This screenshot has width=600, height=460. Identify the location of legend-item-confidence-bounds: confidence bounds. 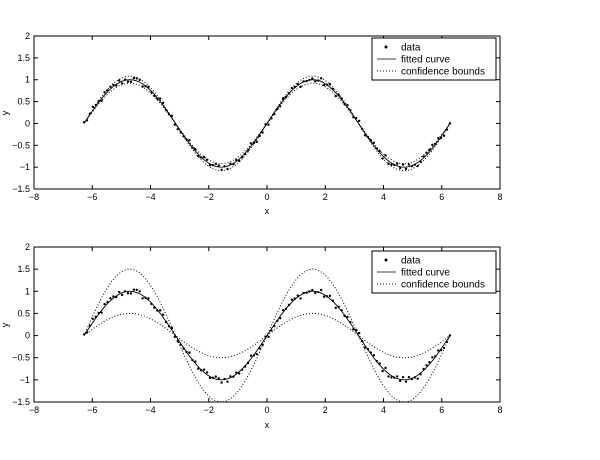
(431, 72).